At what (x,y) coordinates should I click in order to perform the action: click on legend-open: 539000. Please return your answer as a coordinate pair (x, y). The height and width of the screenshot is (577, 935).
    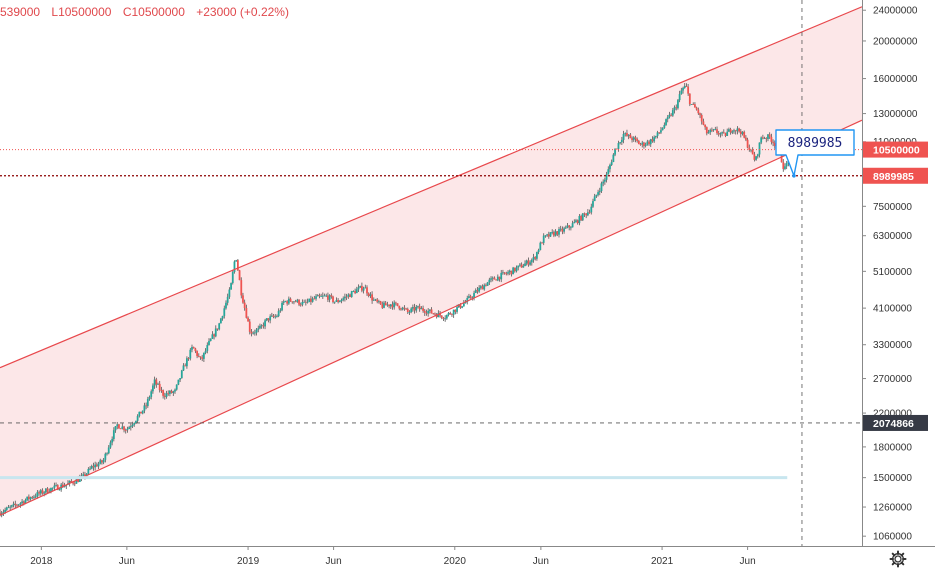
    Looking at the image, I should click on (20, 12).